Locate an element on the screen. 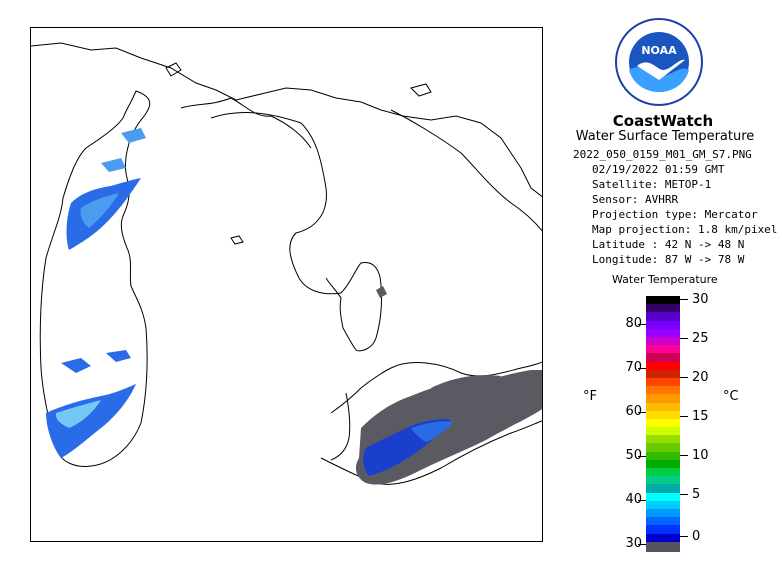 The image size is (782, 572). celsius-tick-label: 10 is located at coordinates (700, 455).